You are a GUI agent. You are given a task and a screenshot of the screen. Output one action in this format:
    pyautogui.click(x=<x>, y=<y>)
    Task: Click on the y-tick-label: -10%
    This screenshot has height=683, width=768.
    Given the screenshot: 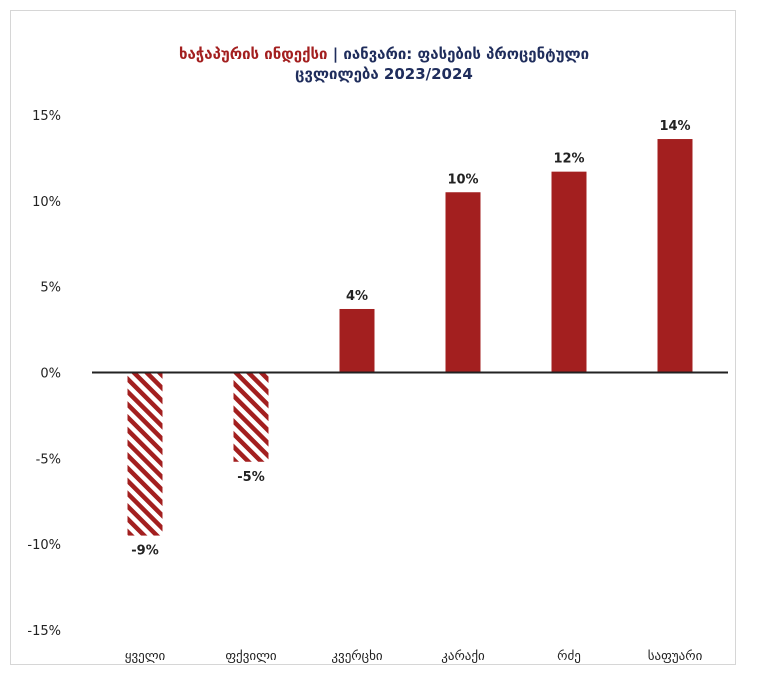 What is the action you would take?
    pyautogui.click(x=44, y=545)
    